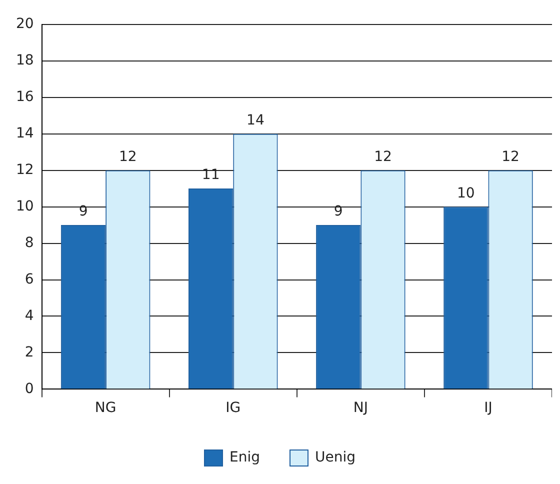 This screenshot has height=484, width=560. What do you see at coordinates (233, 408) in the screenshot?
I see `x-tick-label: IG` at bounding box center [233, 408].